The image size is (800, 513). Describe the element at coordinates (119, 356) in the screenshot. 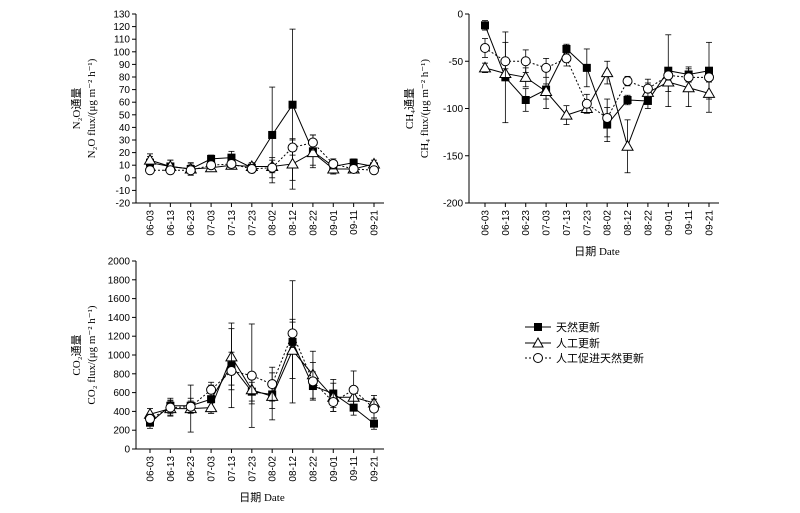

I see `y-tick-label: 1000` at that location.